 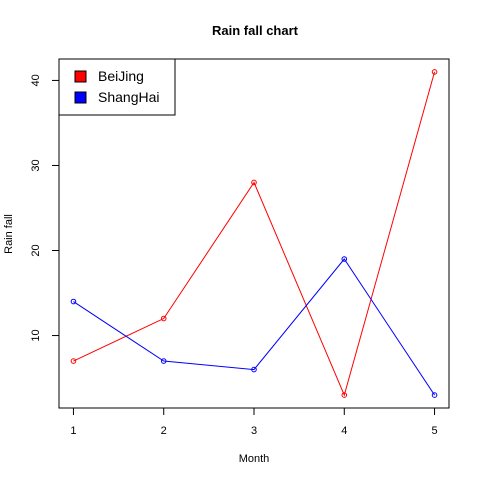 I want to click on y-tick-label: 20, so click(x=36, y=250).